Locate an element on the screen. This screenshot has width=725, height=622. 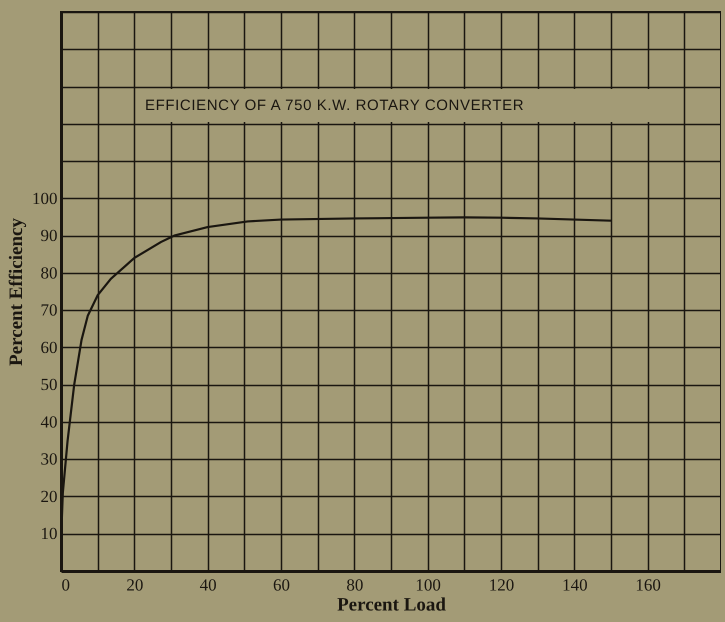
x-tick-label: 140 is located at coordinates (575, 585).